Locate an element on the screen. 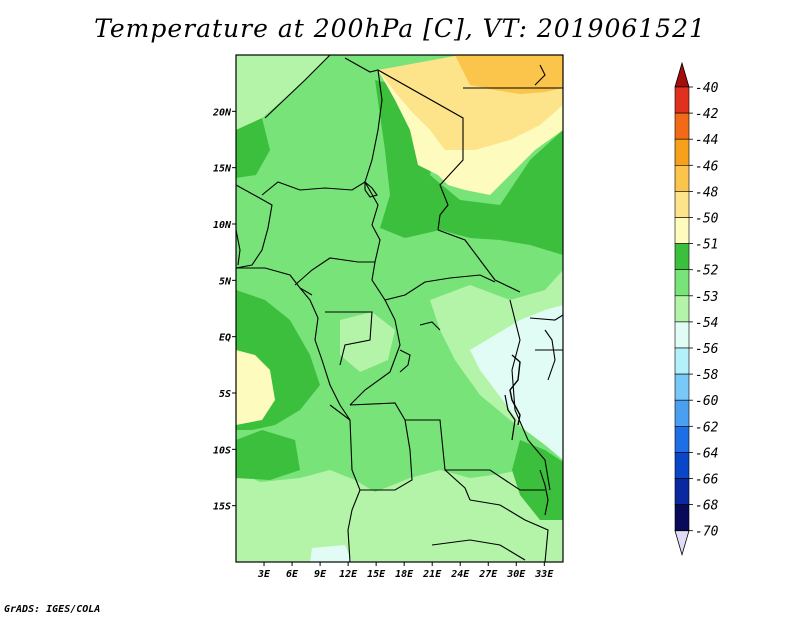 The image size is (800, 618). field-dark-east is located at coordinates (537, 480).